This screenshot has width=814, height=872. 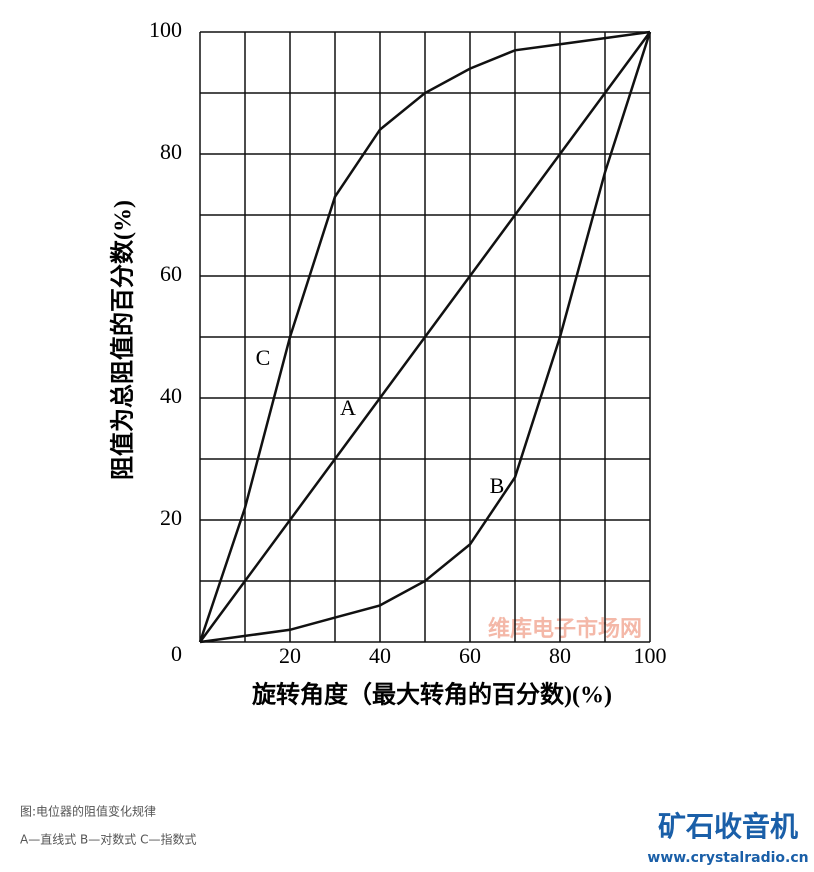 What do you see at coordinates (728, 826) in the screenshot?
I see `watermark: 矿石收音机` at bounding box center [728, 826].